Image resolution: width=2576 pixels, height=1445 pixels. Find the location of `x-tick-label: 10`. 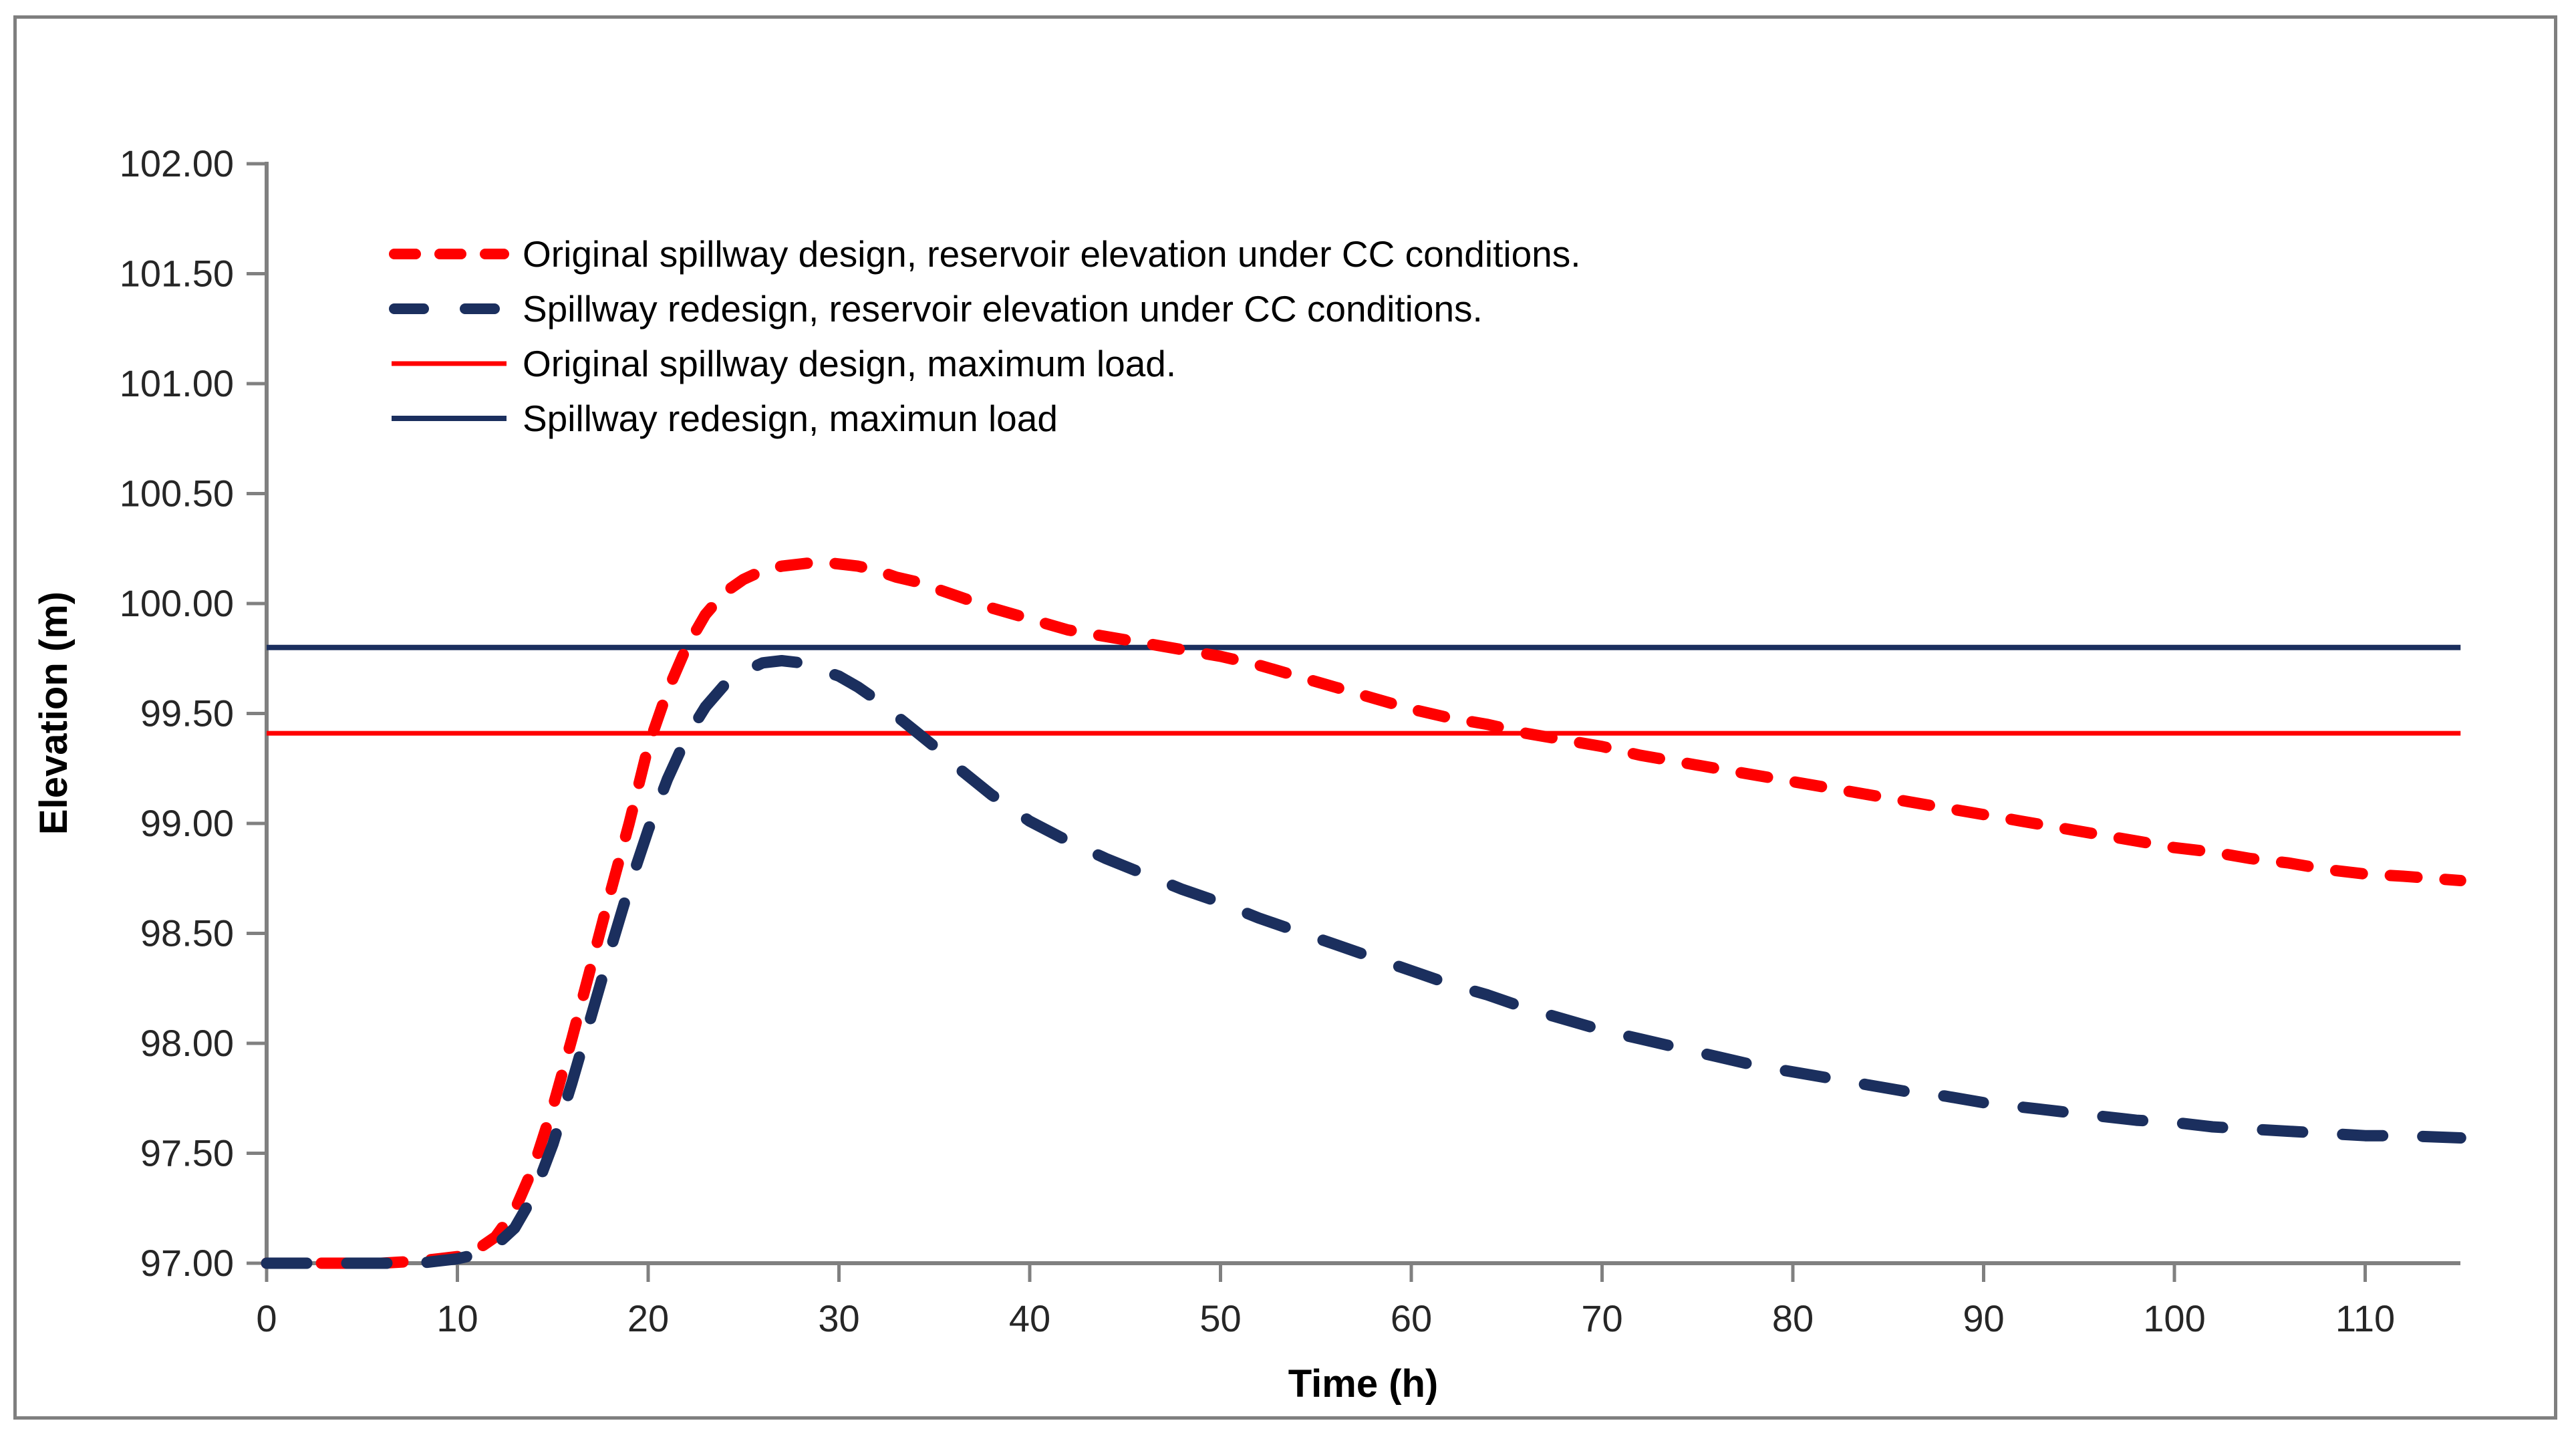

x-tick-label: 10 is located at coordinates (457, 1318).